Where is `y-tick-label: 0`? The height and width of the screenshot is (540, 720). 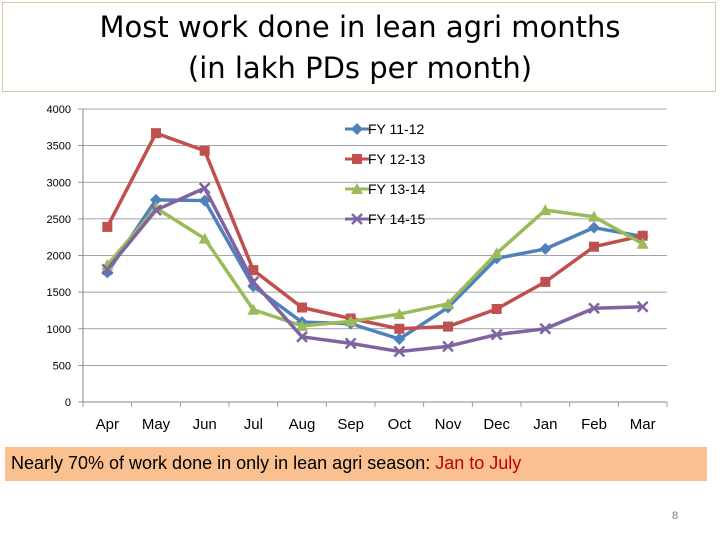
y-tick-label: 0 is located at coordinates (68, 403).